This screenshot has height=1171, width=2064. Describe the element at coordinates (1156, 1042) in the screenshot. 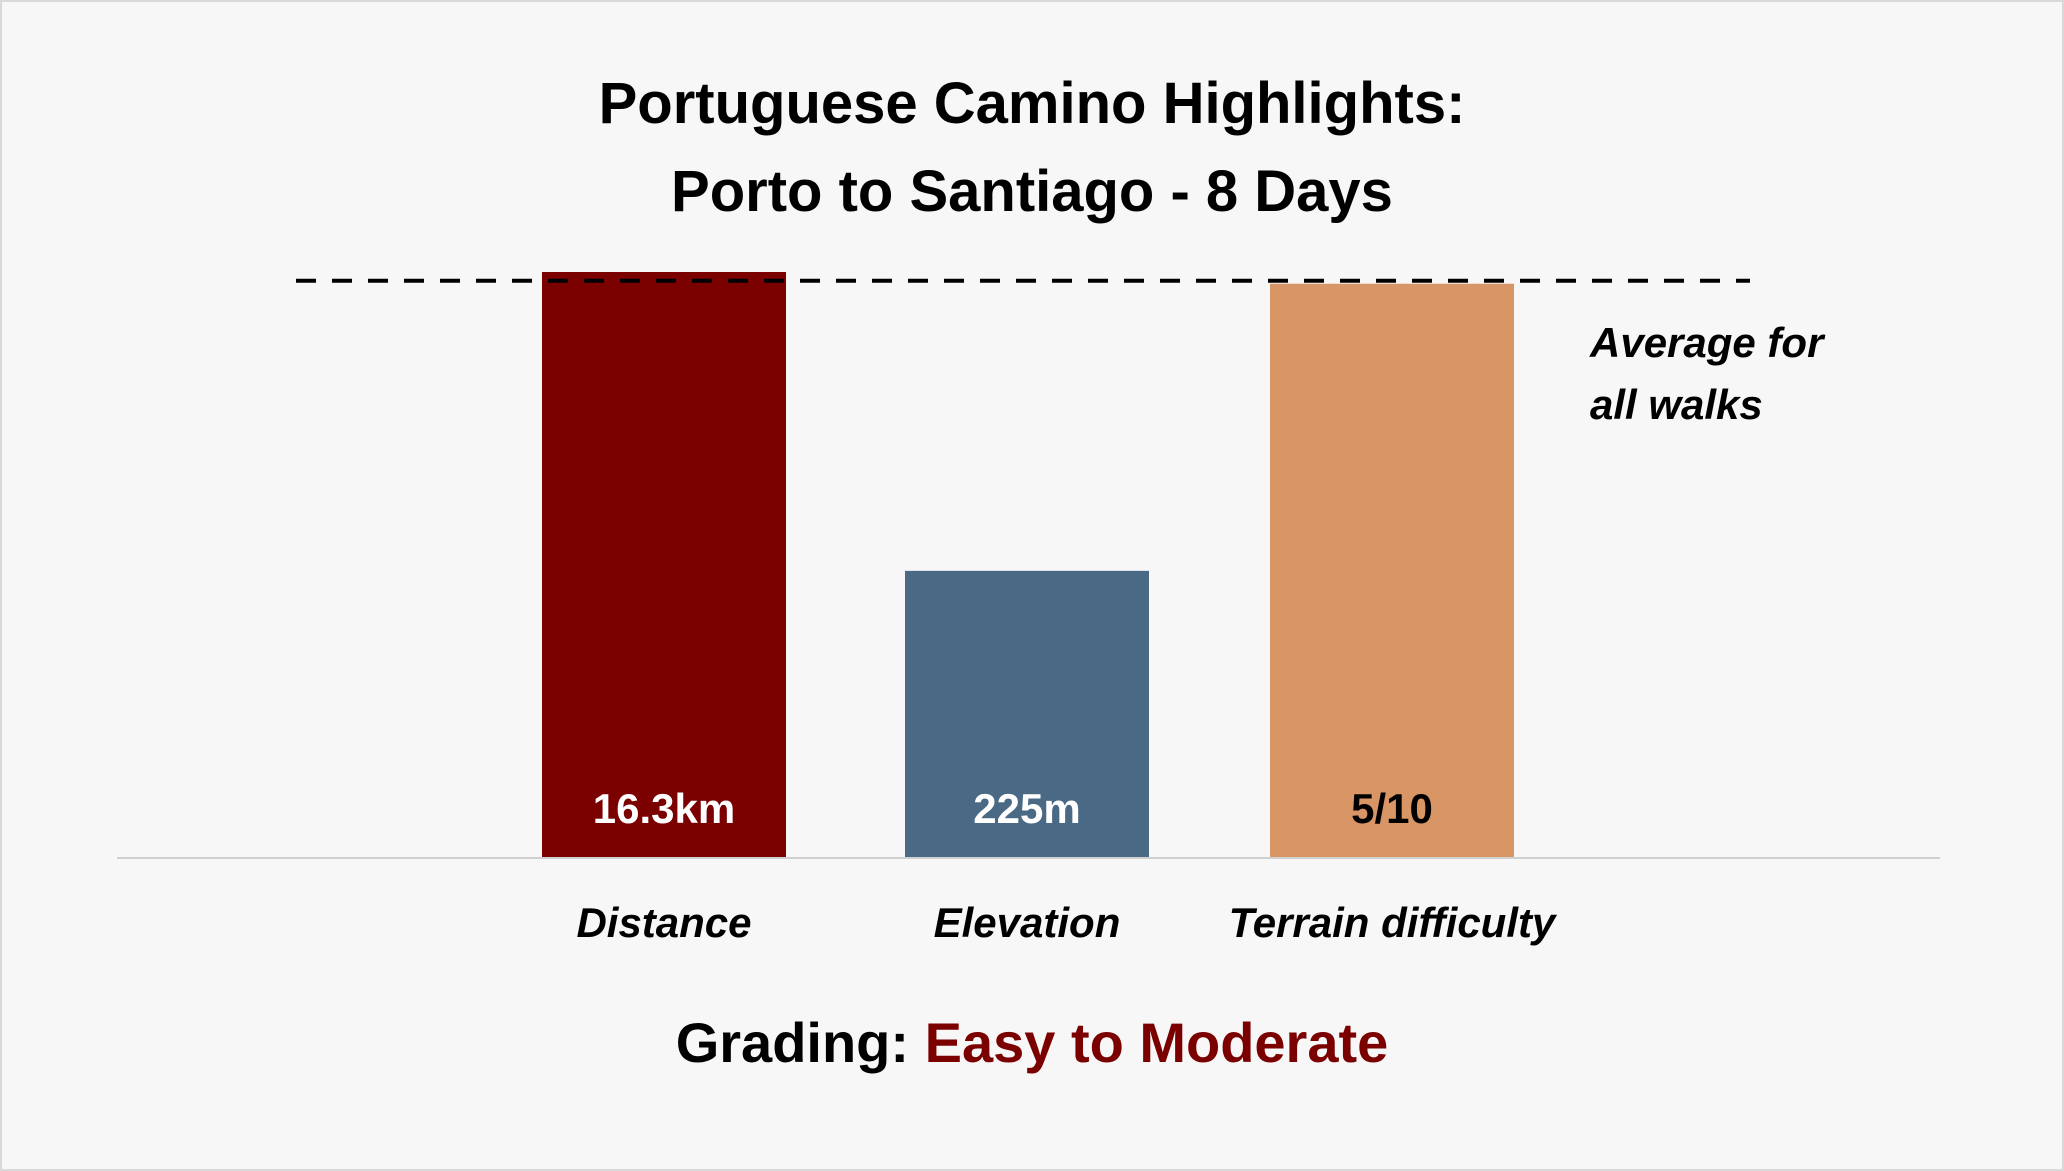

I see `grading-value: Easy to Moderate` at that location.